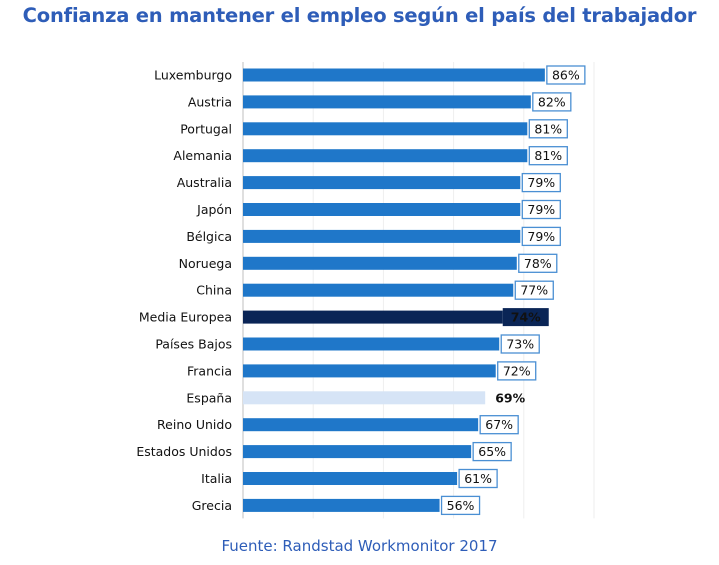  Describe the element at coordinates (209, 397) in the screenshot. I see `category-label: España` at that location.